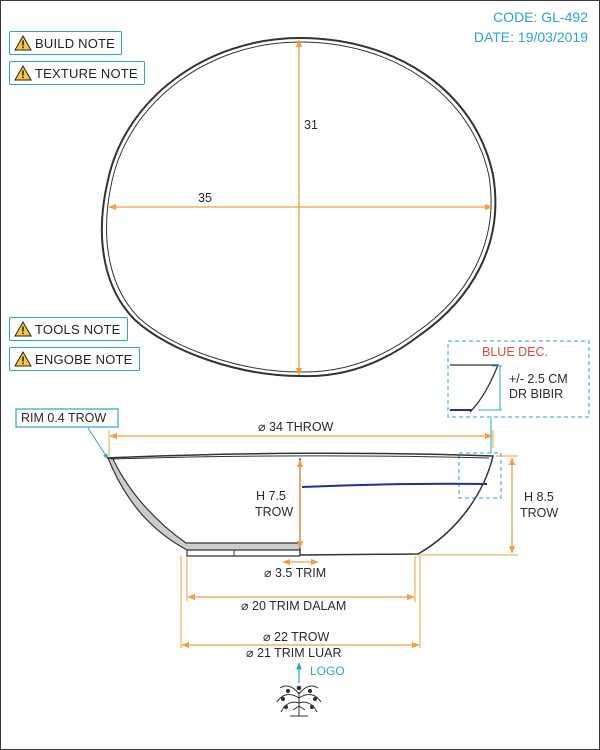 The height and width of the screenshot is (750, 600). Describe the element at coordinates (98, 443) in the screenshot. I see `rim-leader` at that location.